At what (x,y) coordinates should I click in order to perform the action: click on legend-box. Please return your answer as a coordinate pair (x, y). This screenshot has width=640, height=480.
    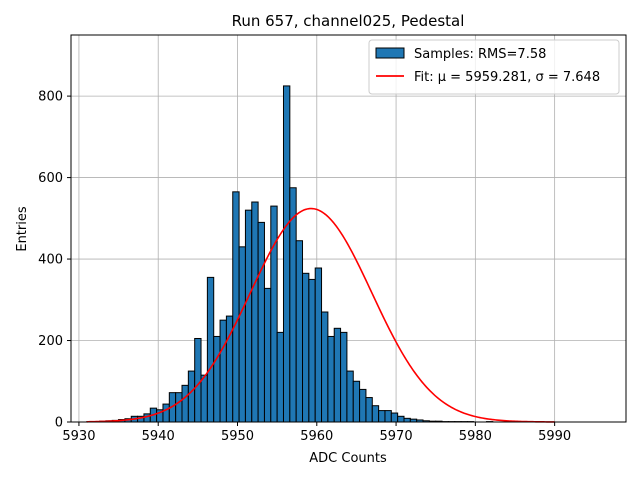
    Looking at the image, I should click on (494, 67).